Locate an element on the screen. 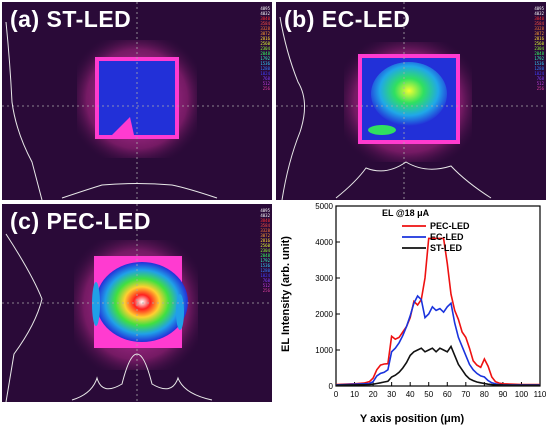  x-tick-label: 70 is located at coordinates (465, 394).